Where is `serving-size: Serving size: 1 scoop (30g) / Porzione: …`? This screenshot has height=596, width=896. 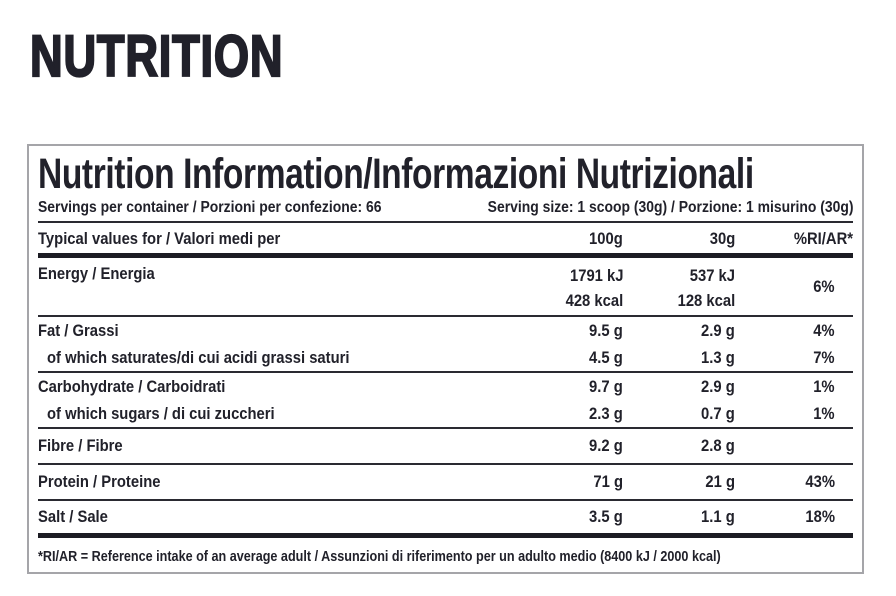 serving-size: Serving size: 1 scoop (30g) / Porzione: … is located at coordinates (670, 207).